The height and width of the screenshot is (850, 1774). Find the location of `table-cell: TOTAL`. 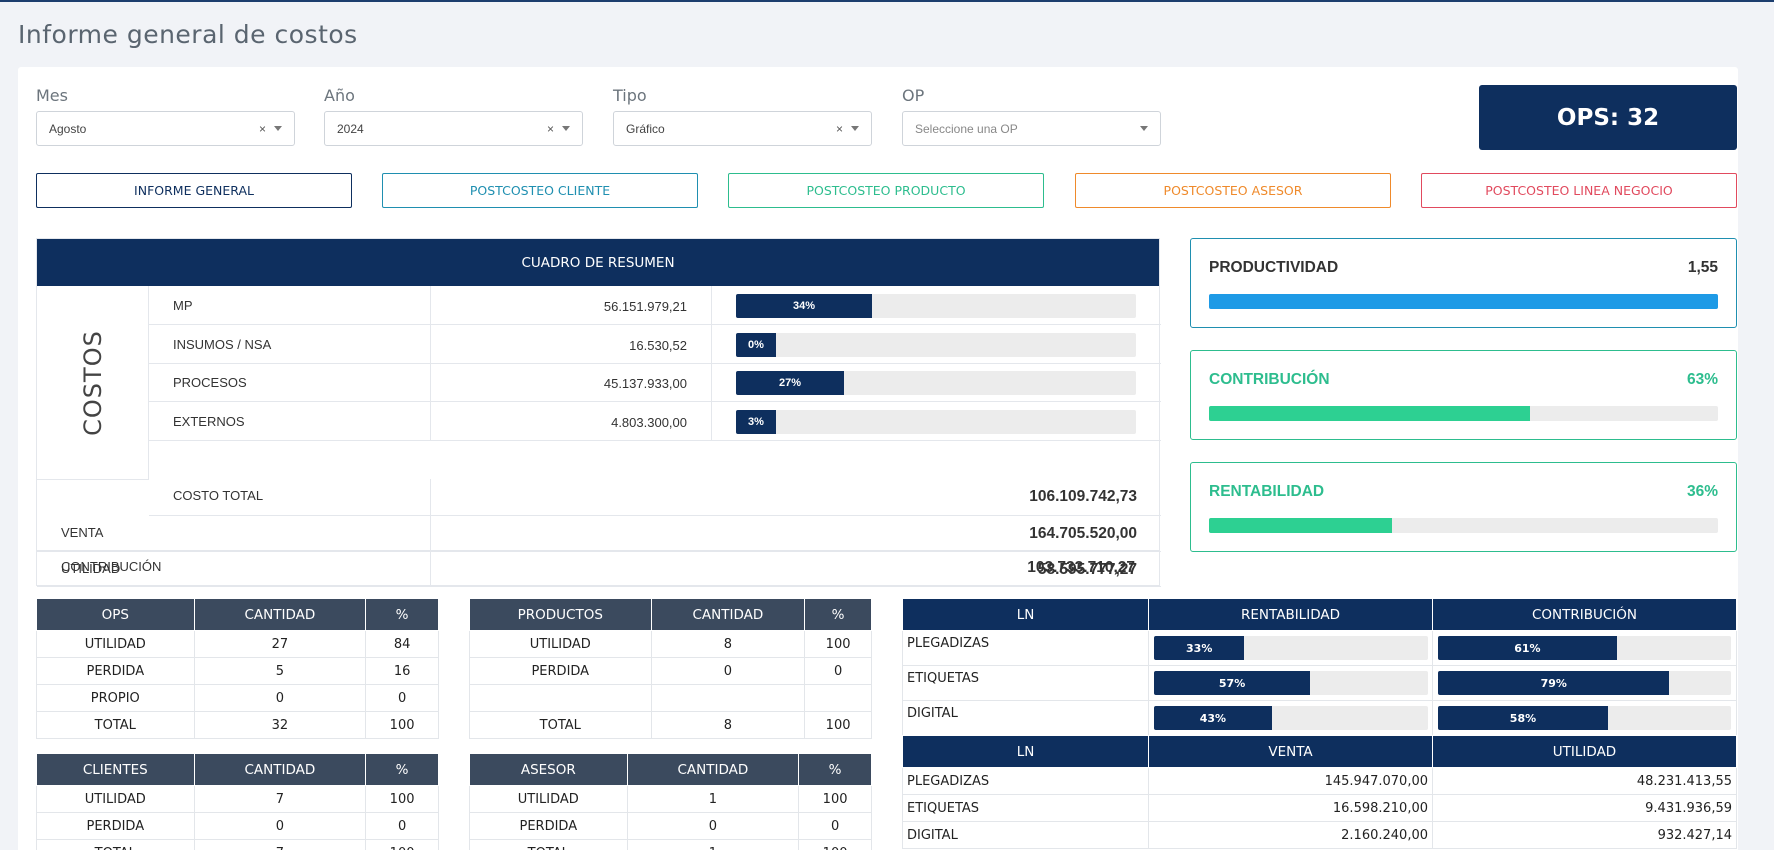

table-cell: TOTAL is located at coordinates (115, 844).